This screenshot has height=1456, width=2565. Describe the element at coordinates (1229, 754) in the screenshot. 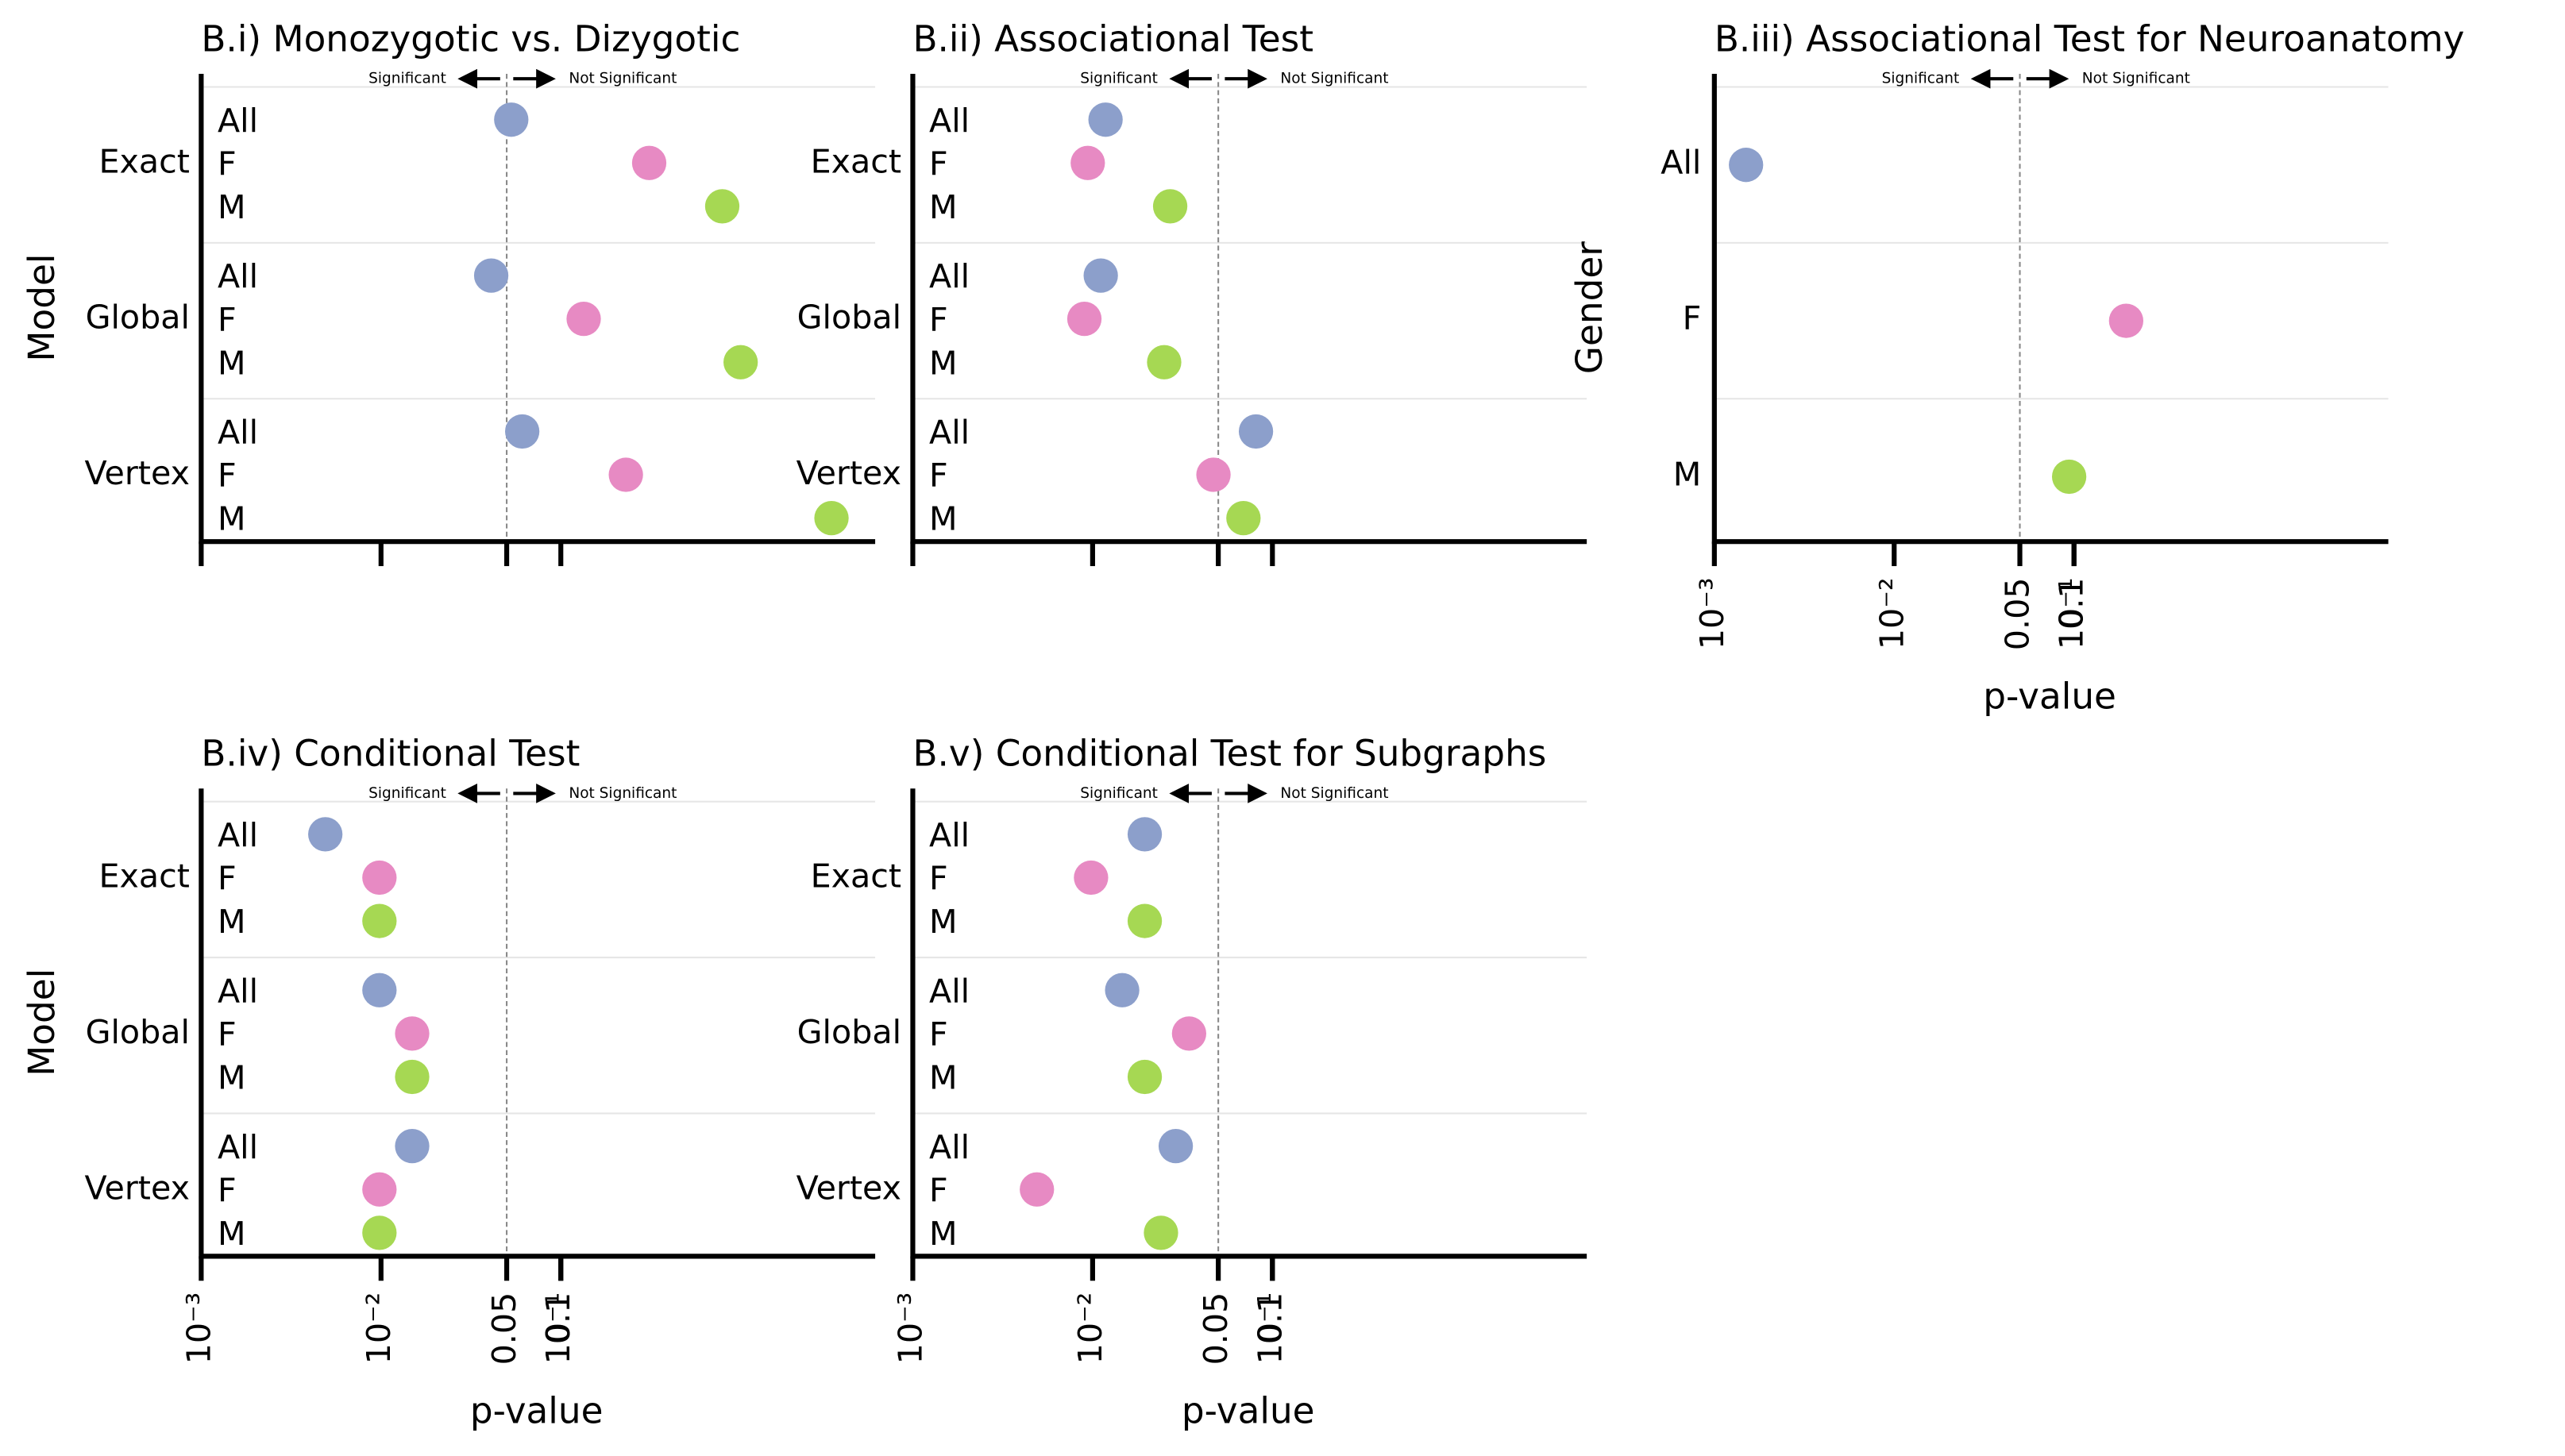

I see `panel-title: B.v) Conditional Test for Subgraphs` at that location.